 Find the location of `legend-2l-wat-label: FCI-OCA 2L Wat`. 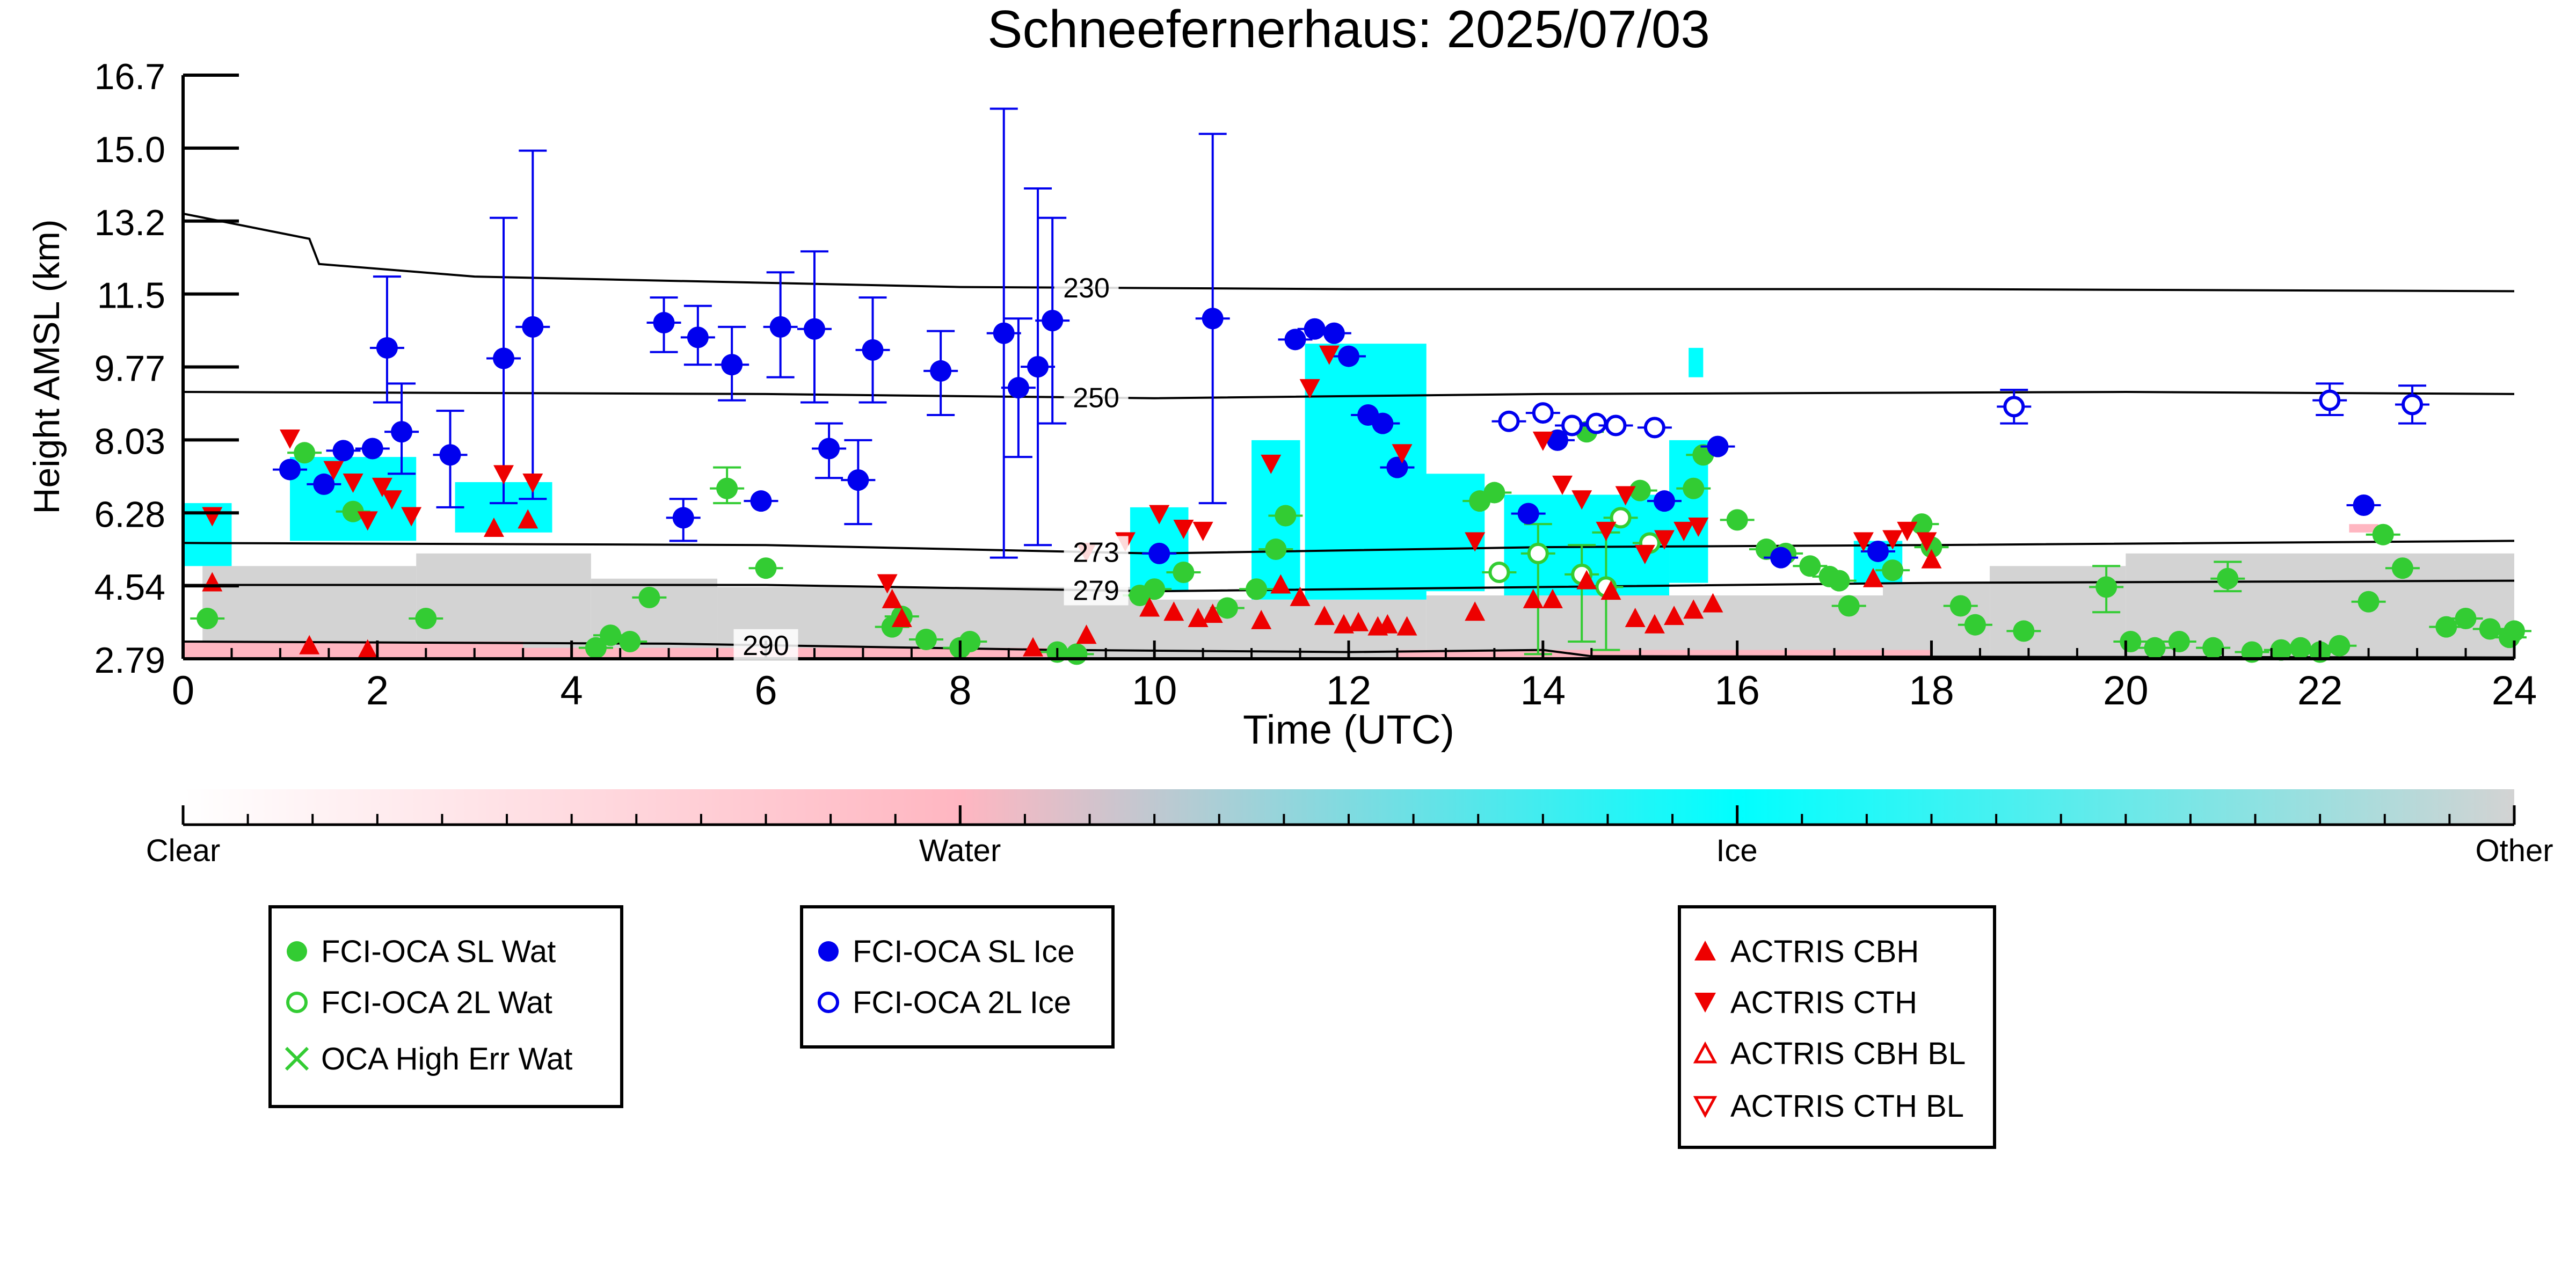

legend-2l-wat-label: FCI-OCA 2L Wat is located at coordinates (436, 1002).